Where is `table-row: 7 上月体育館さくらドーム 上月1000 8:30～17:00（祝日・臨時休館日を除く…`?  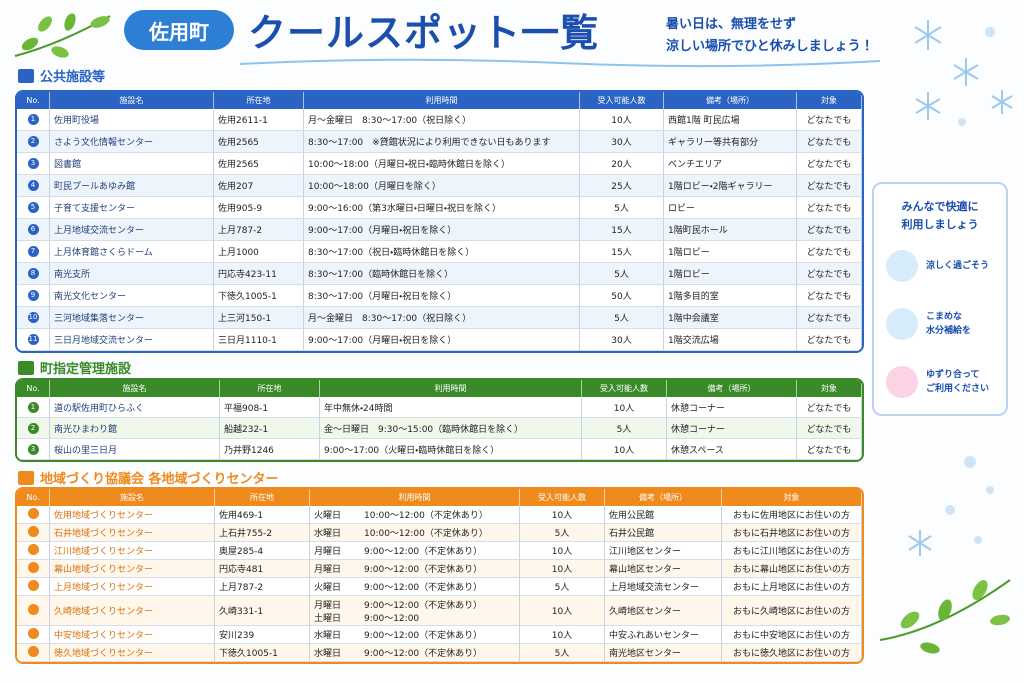
table-row: 7 上月体育館さくらドーム 上月1000 8:30～17:00（祝日・臨時休館日を除く… is located at coordinates (439, 252).